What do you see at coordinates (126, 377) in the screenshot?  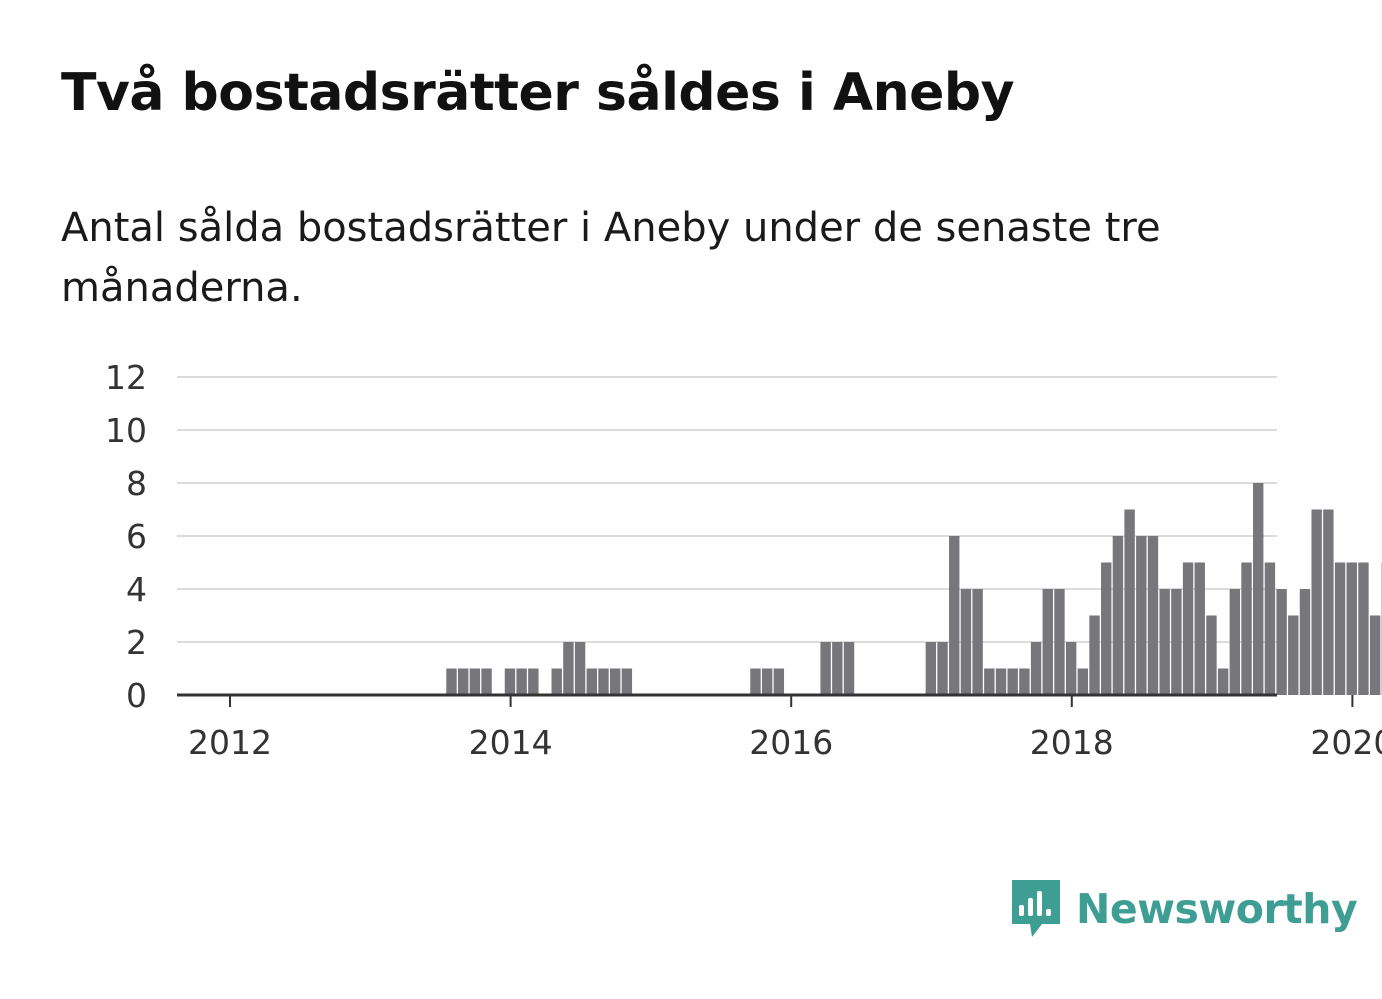 I see `y-tick-label: 12` at bounding box center [126, 377].